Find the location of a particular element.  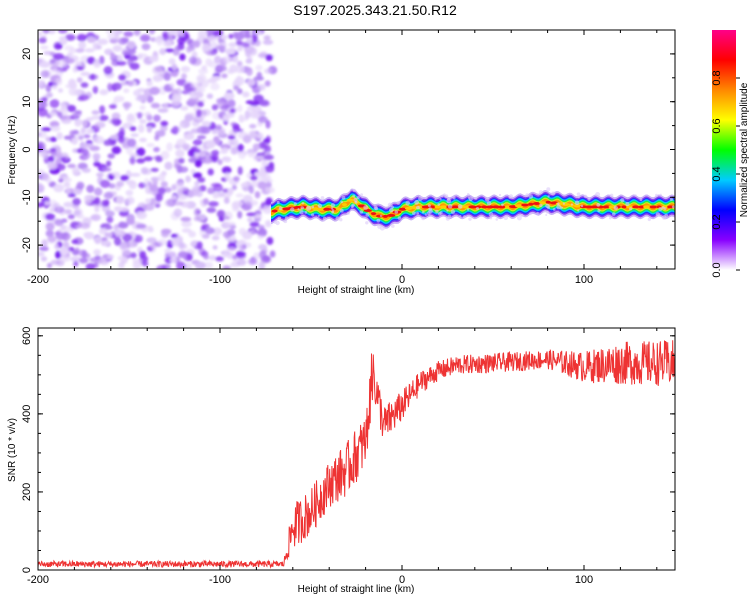

colorbar-tick-label: 0.2 is located at coordinates (717, 221).